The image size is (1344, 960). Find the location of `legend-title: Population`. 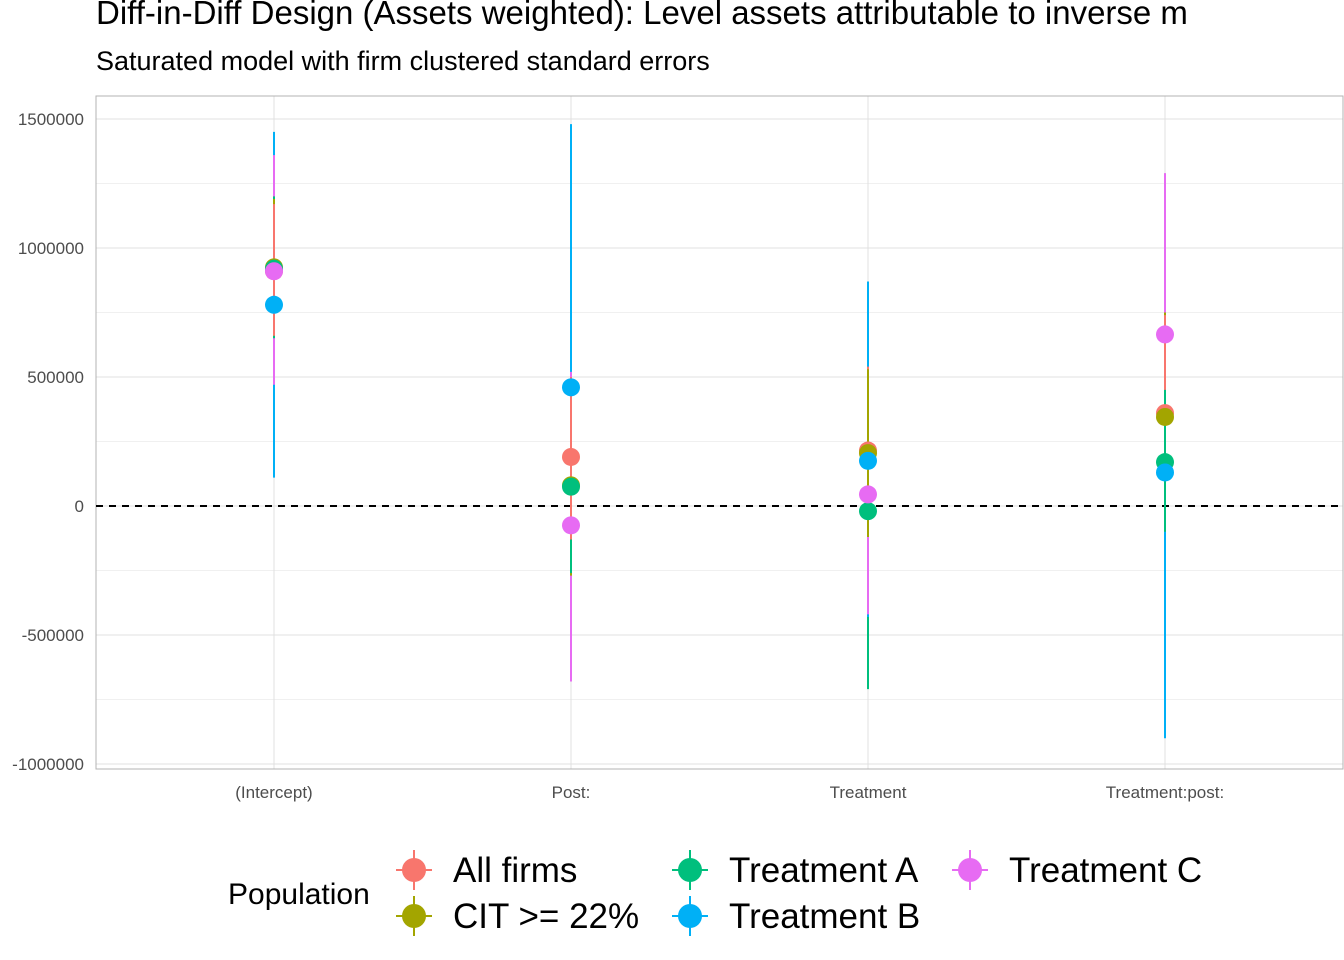

legend-title: Population is located at coordinates (299, 894).